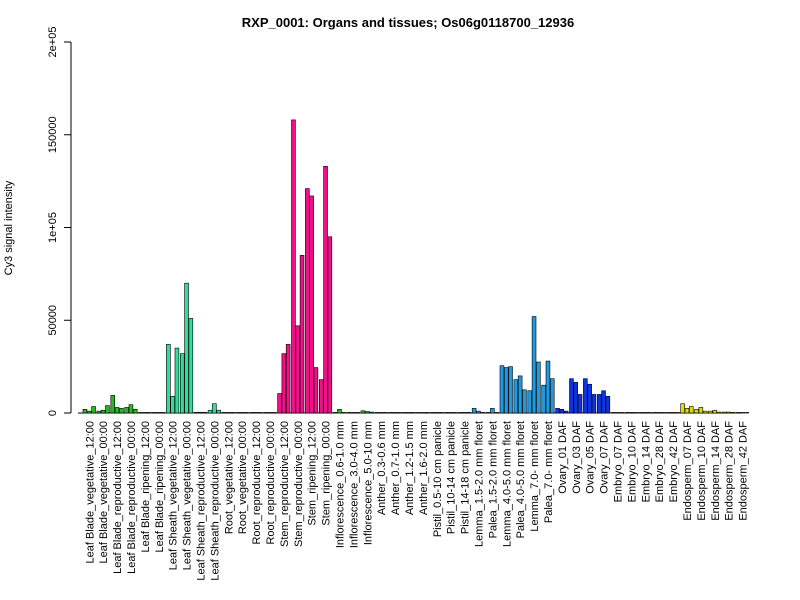 This screenshot has width=800, height=600. What do you see at coordinates (201, 501) in the screenshot?
I see `x-category-label: Leaf Sheath_reproductive_12:00` at bounding box center [201, 501].